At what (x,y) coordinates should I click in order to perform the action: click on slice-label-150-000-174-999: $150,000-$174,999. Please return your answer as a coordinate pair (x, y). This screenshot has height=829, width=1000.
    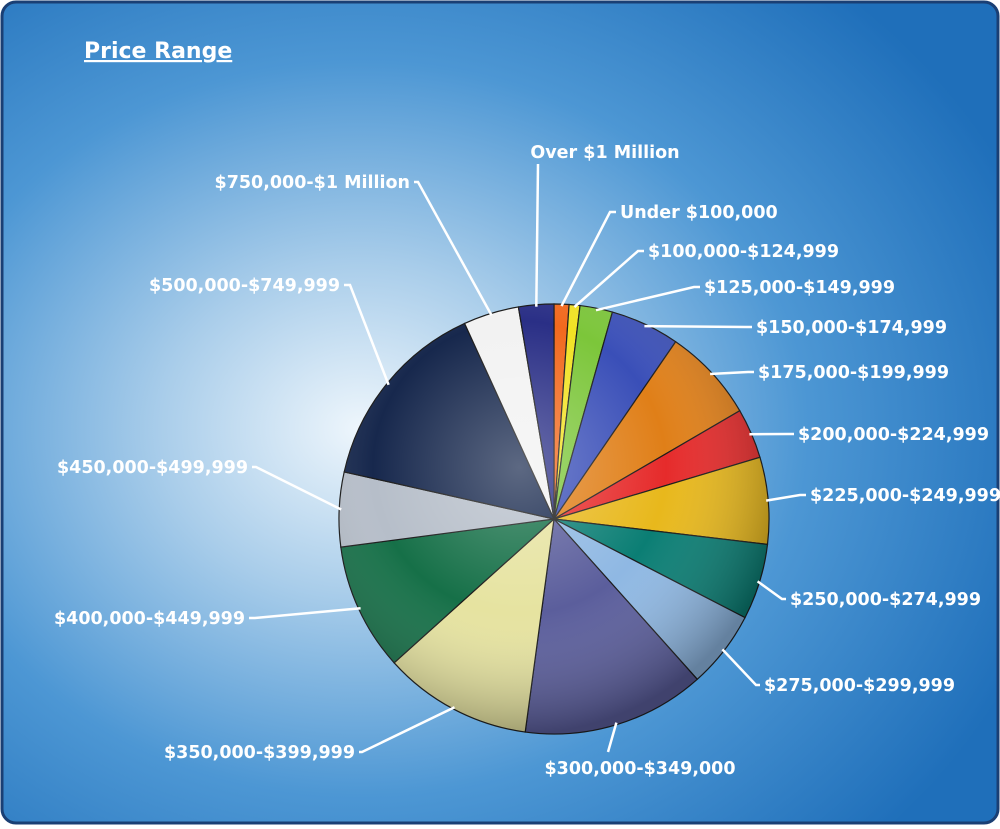
    Looking at the image, I should click on (851, 328).